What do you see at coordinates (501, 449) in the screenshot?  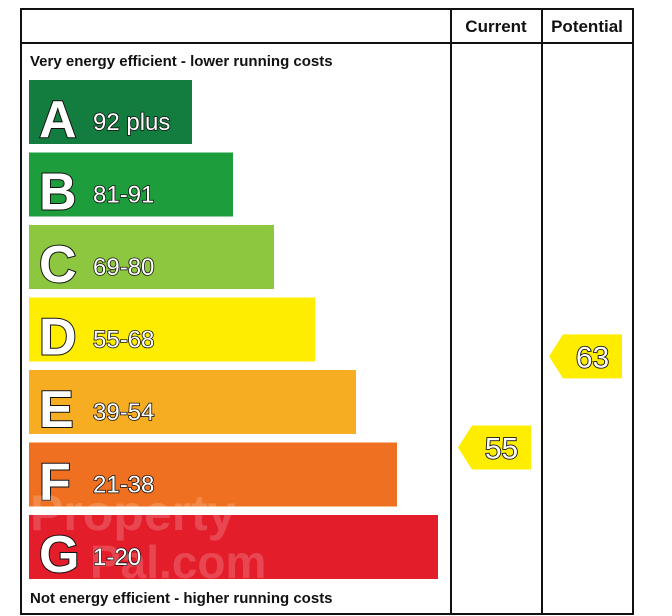 I see `current-rating-value: 55` at bounding box center [501, 449].